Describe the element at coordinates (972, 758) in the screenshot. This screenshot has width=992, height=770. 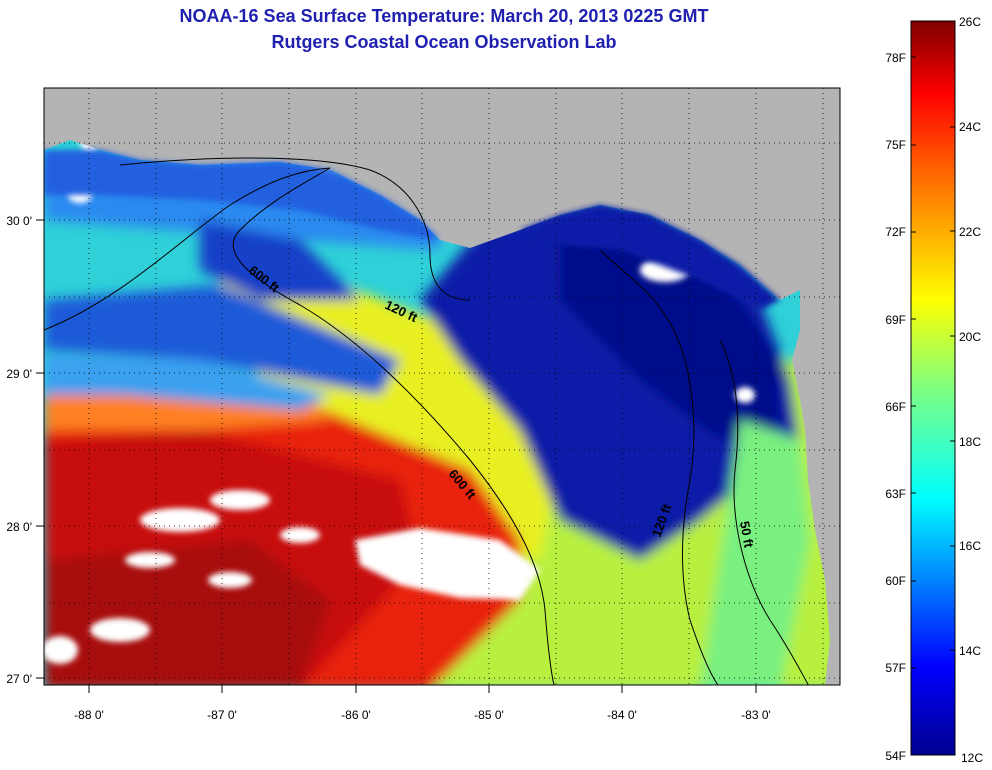
I see `colorbar-celsius-label: 12C` at that location.